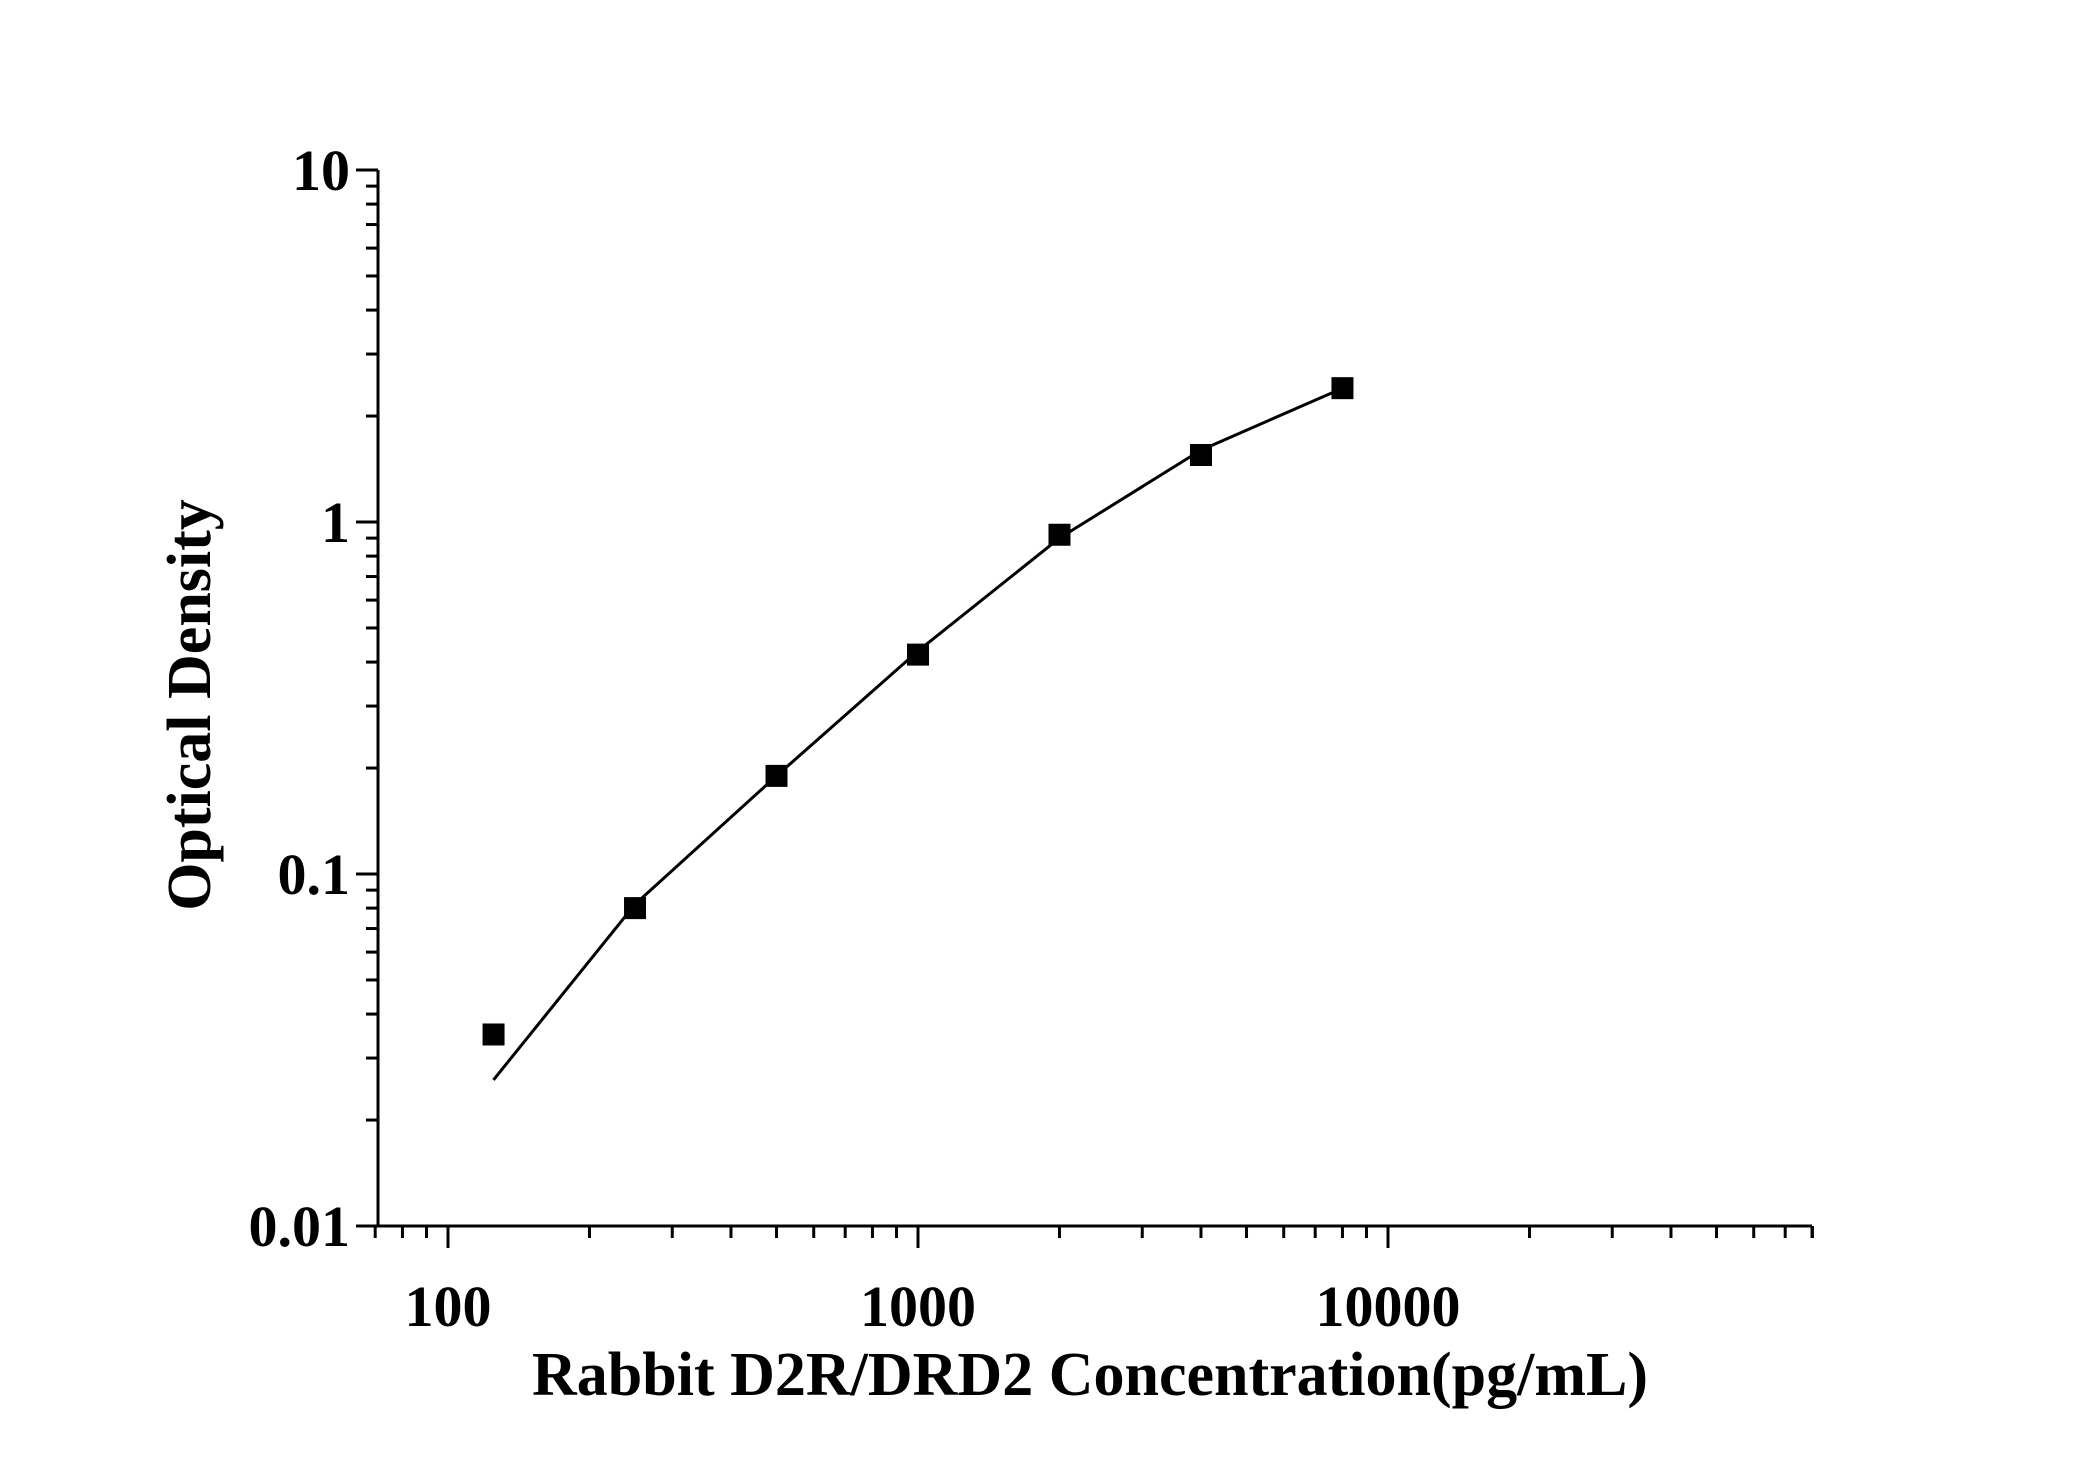 This screenshot has height=1467, width=2100. Describe the element at coordinates (335, 522) in the screenshot. I see `y-tick-label: 1` at that location.